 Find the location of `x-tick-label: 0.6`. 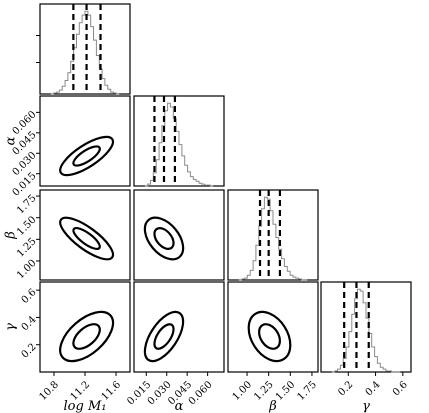

x-tick-label: 0.6 is located at coordinates (400, 388).